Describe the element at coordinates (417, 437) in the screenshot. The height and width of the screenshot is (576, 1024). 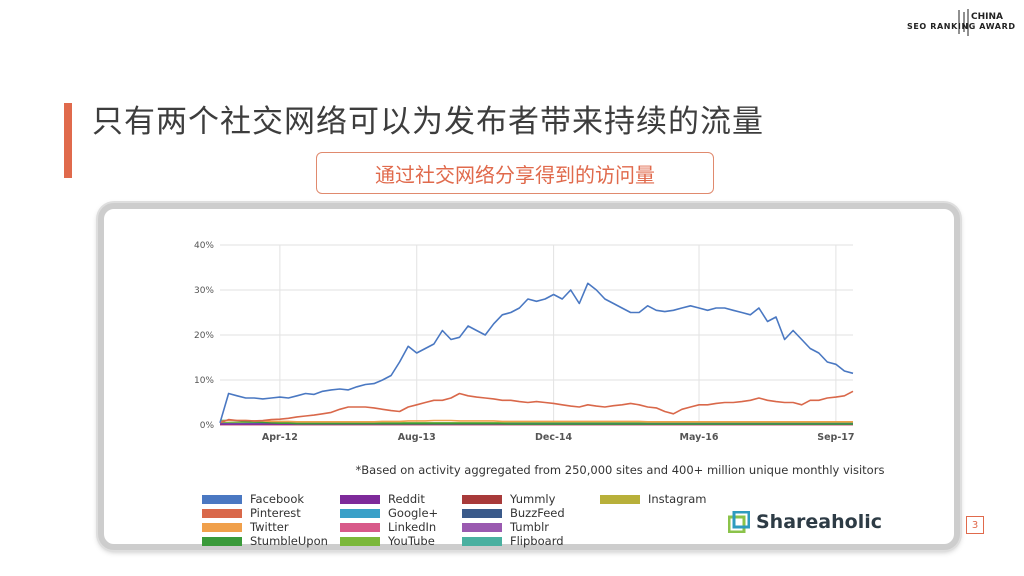
I see `x-tick-label: Aug-13` at that location.